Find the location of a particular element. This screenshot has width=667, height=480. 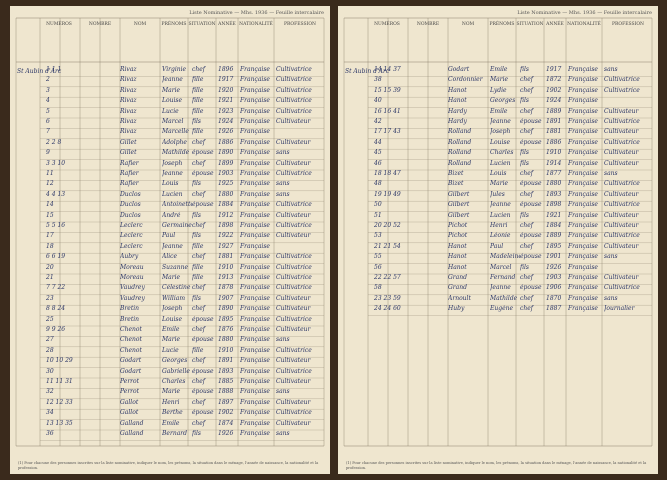

cell: 7 is located at coordinates (48, 132).